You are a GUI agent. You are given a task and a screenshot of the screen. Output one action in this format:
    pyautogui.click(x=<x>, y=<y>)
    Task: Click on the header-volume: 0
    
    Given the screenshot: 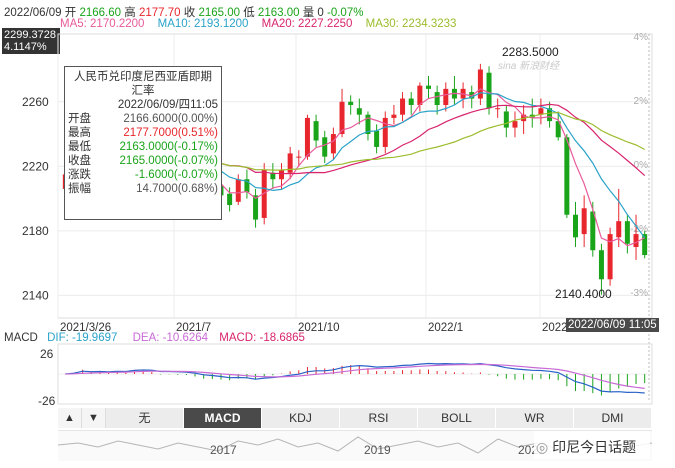 What is the action you would take?
    pyautogui.click(x=320, y=13)
    